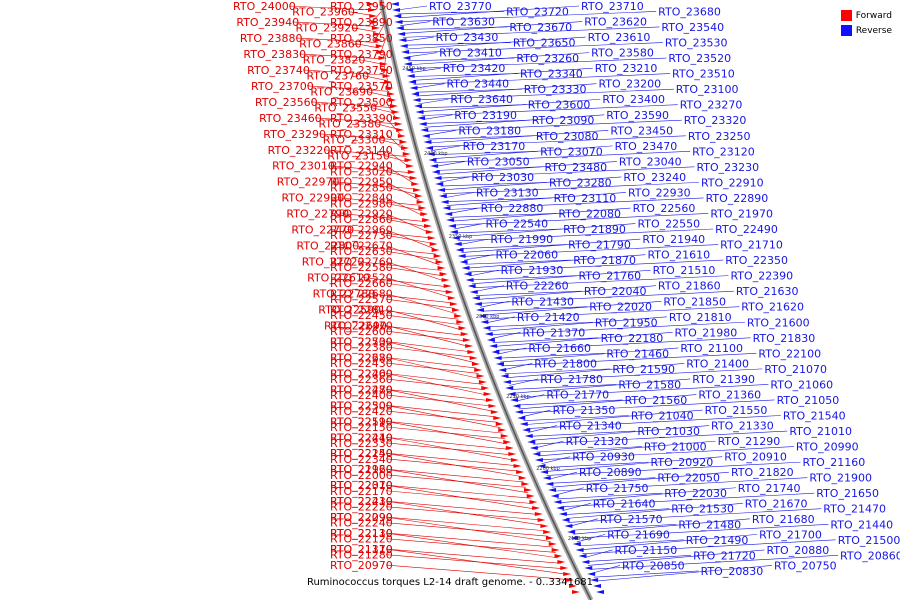 The image size is (900, 600). What do you see at coordinates (361, 171) in the screenshot?
I see `forward-gene-label: RTO_23020` at bounding box center [361, 171].